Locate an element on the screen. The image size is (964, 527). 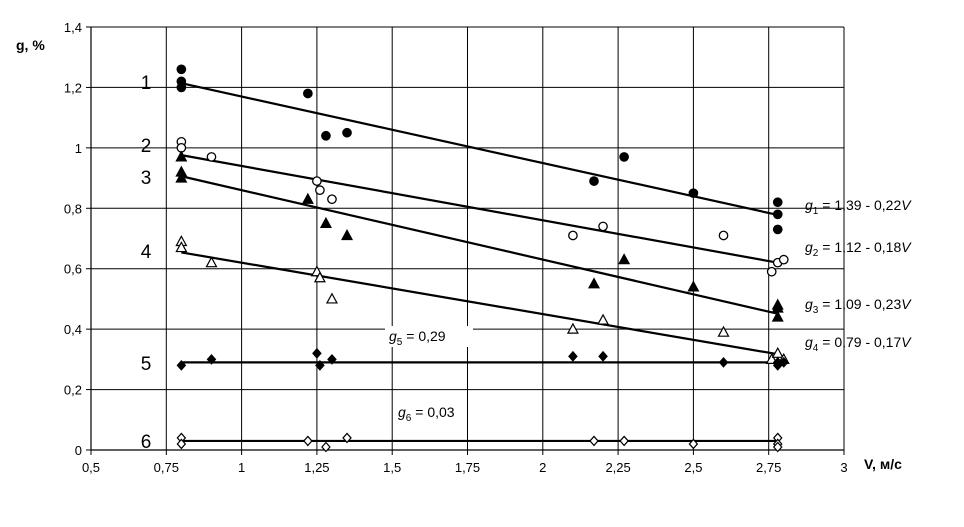
equation-label-5: g5 = 0,29 is located at coordinates (417, 338).